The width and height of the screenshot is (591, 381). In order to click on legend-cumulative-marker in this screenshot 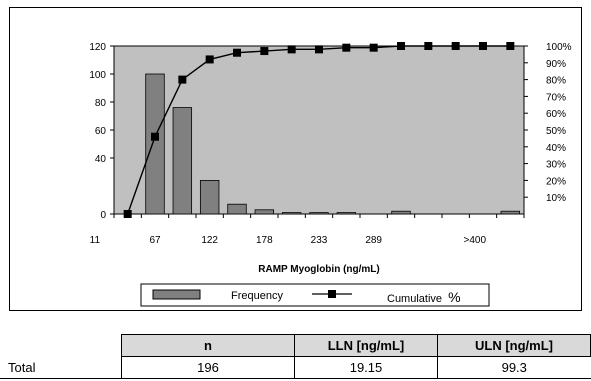, I will do `click(332, 294)`.